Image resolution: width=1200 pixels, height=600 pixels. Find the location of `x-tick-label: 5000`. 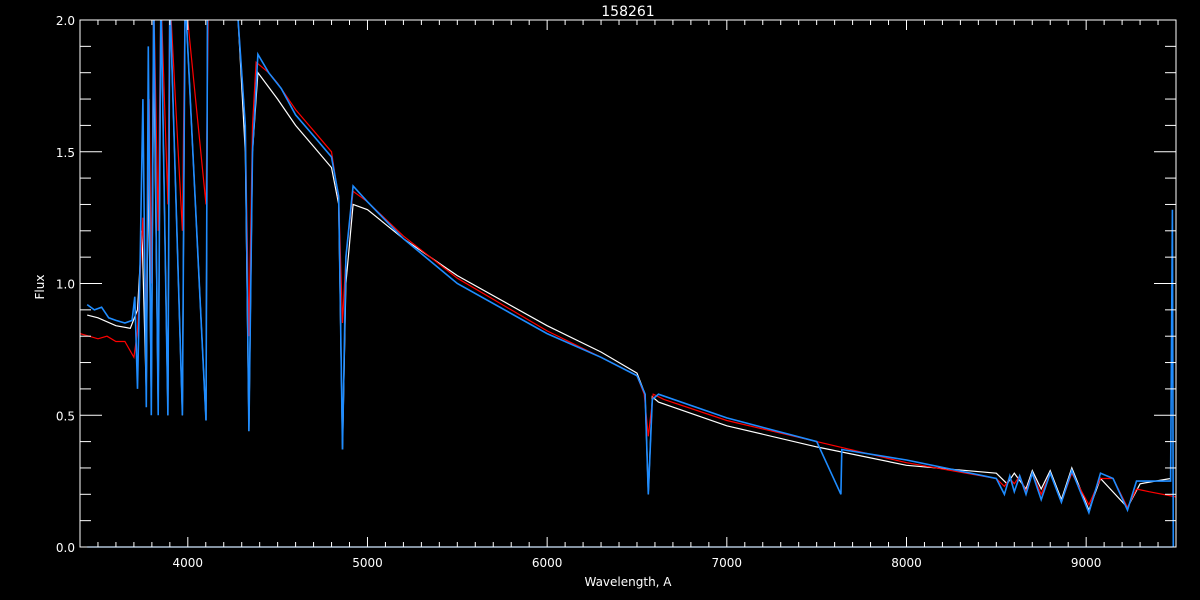

x-tick-label: 5000 is located at coordinates (367, 563).